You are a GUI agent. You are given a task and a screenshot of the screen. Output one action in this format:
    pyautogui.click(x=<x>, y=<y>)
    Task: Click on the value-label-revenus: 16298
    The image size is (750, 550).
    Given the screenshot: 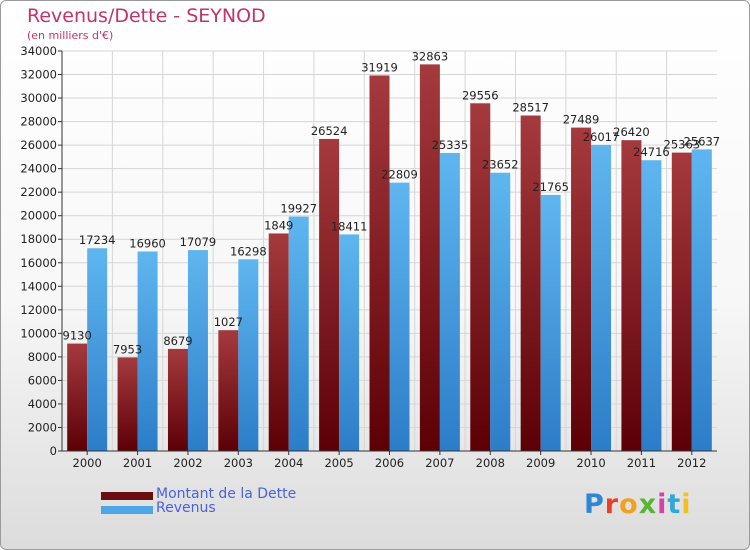 What is the action you would take?
    pyautogui.click(x=248, y=251)
    